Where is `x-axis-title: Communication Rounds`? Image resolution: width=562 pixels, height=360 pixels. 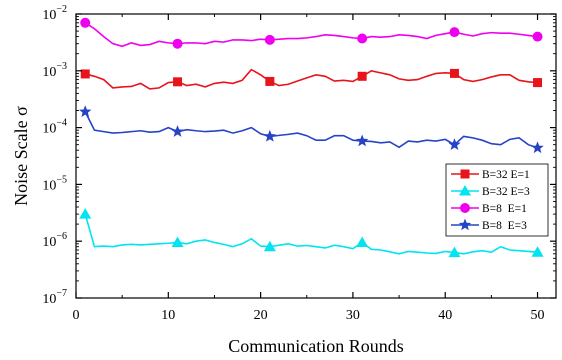
x-axis-title: Communication Rounds is located at coordinates (316, 346).